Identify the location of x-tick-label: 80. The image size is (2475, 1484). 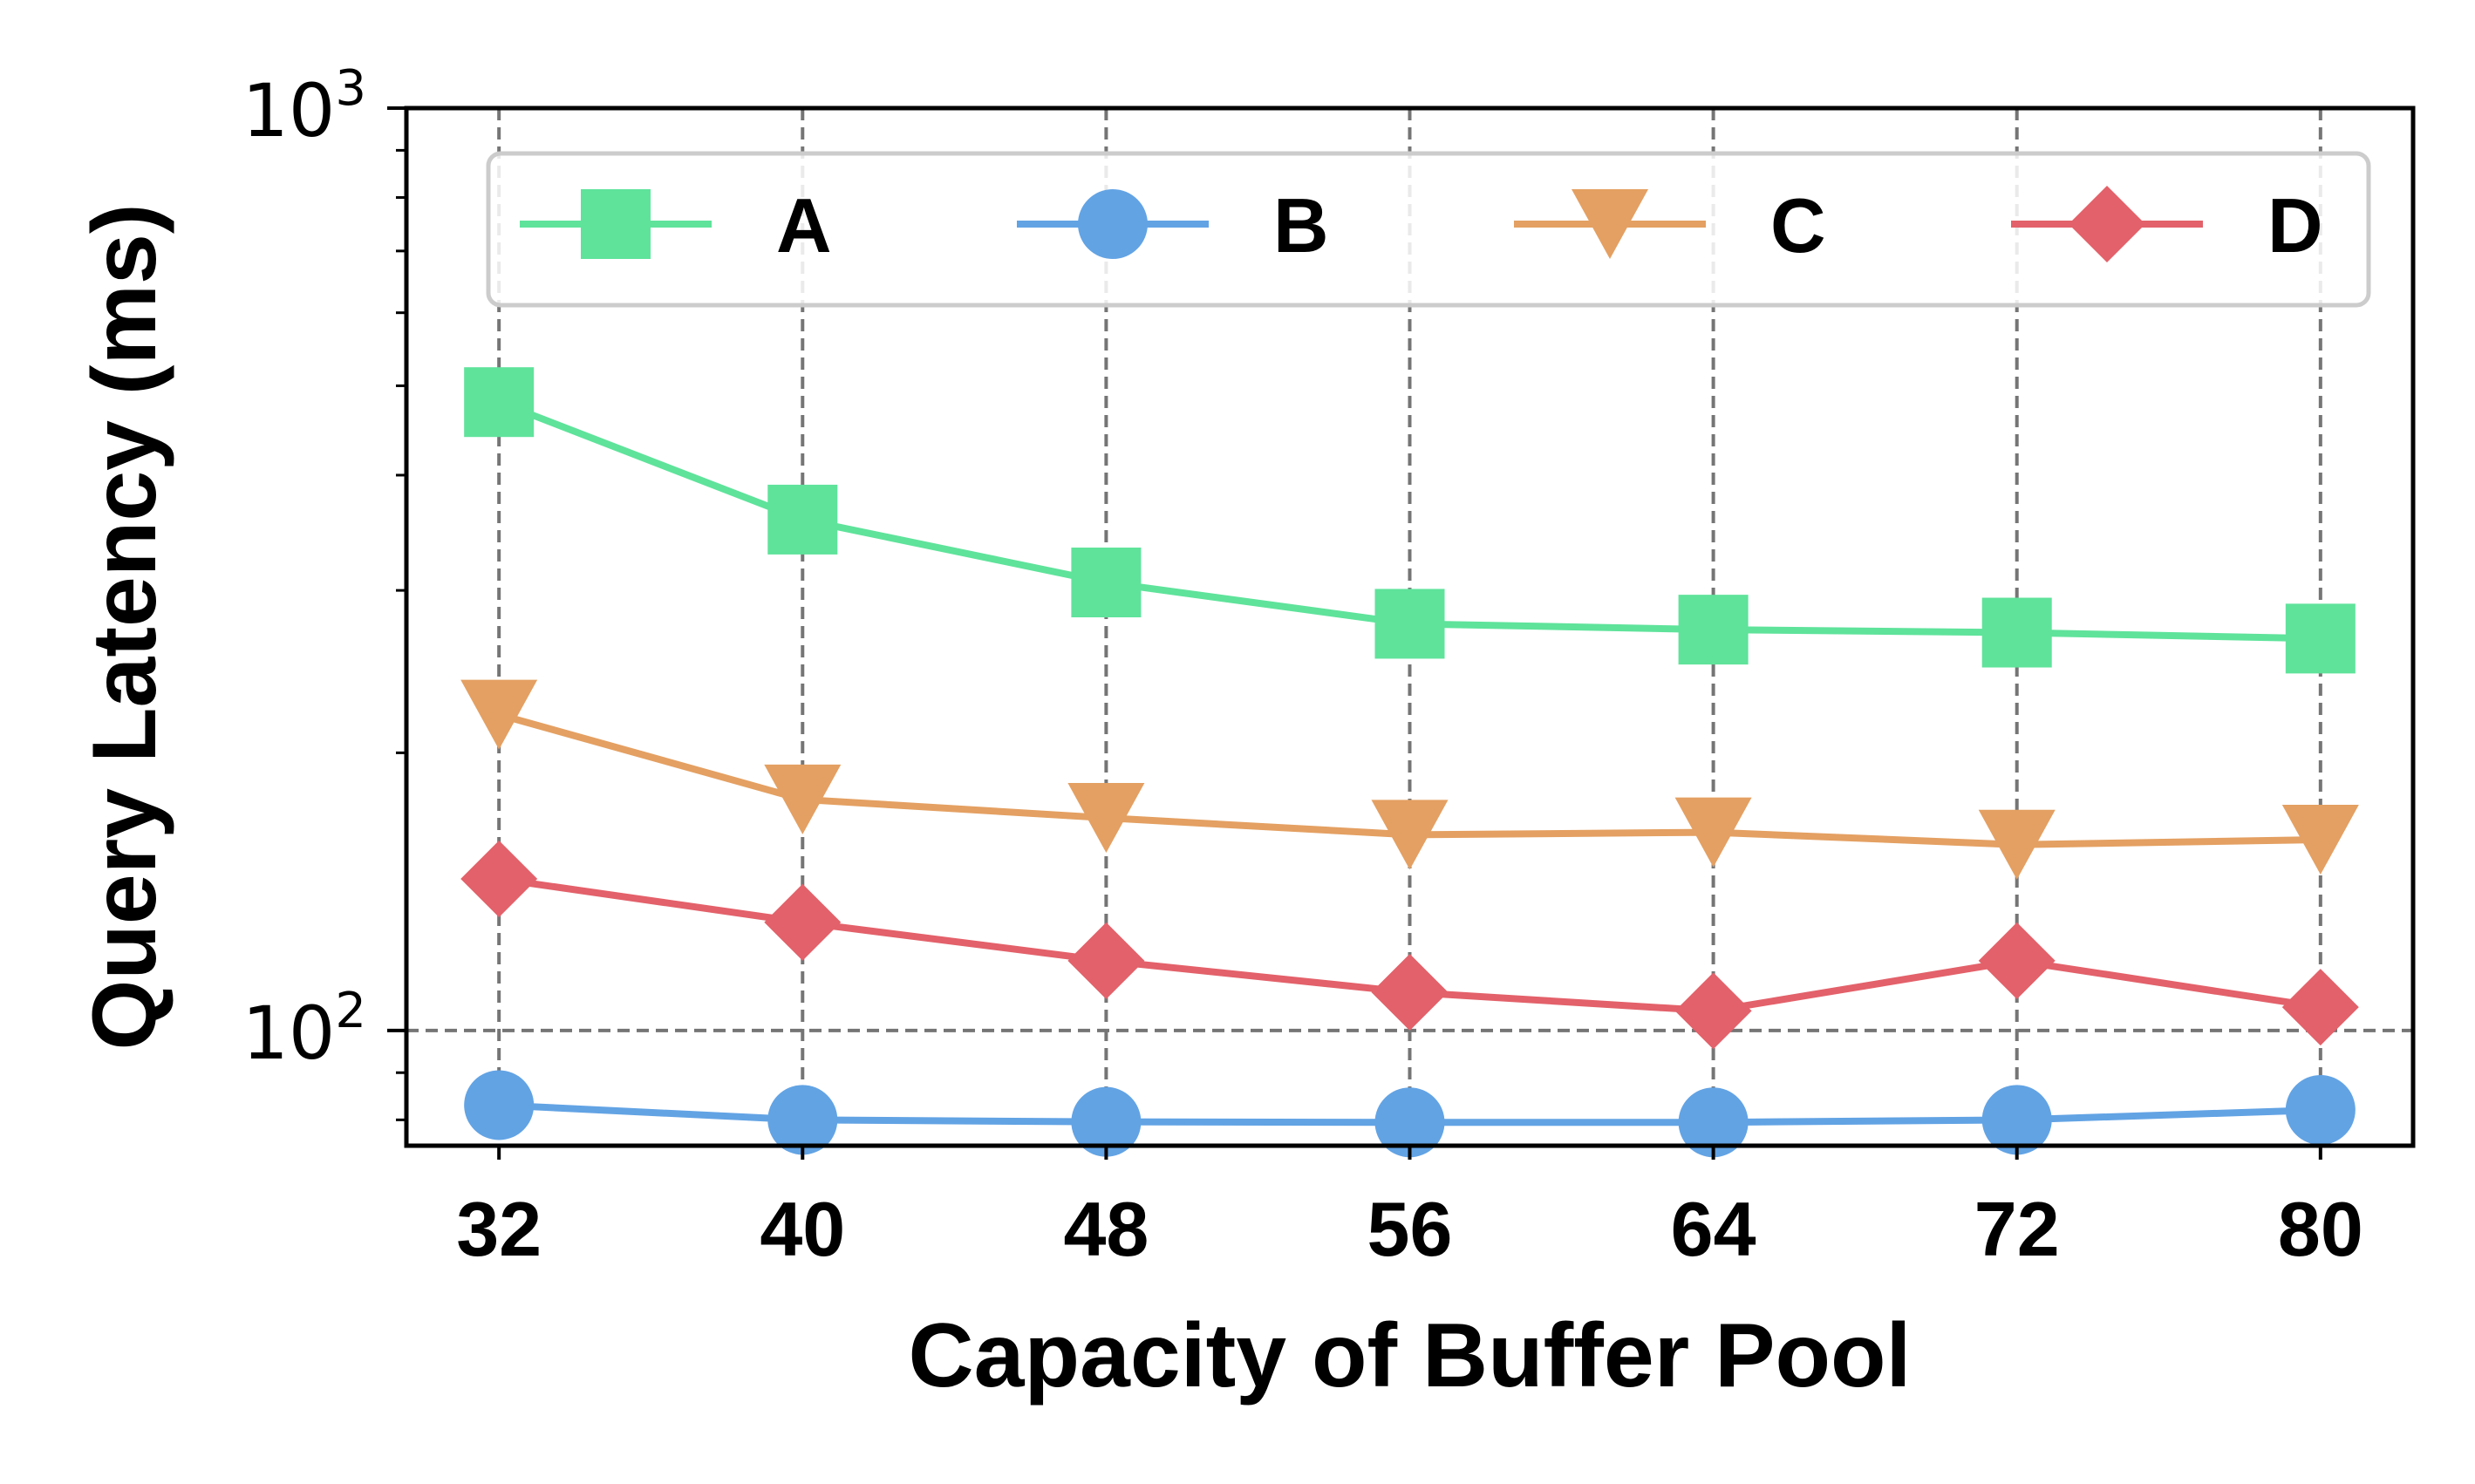
(2320, 1229).